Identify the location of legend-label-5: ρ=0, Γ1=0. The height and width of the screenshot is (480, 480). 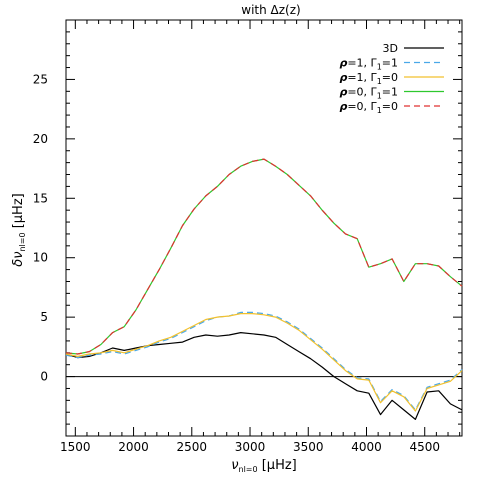
(368, 107).